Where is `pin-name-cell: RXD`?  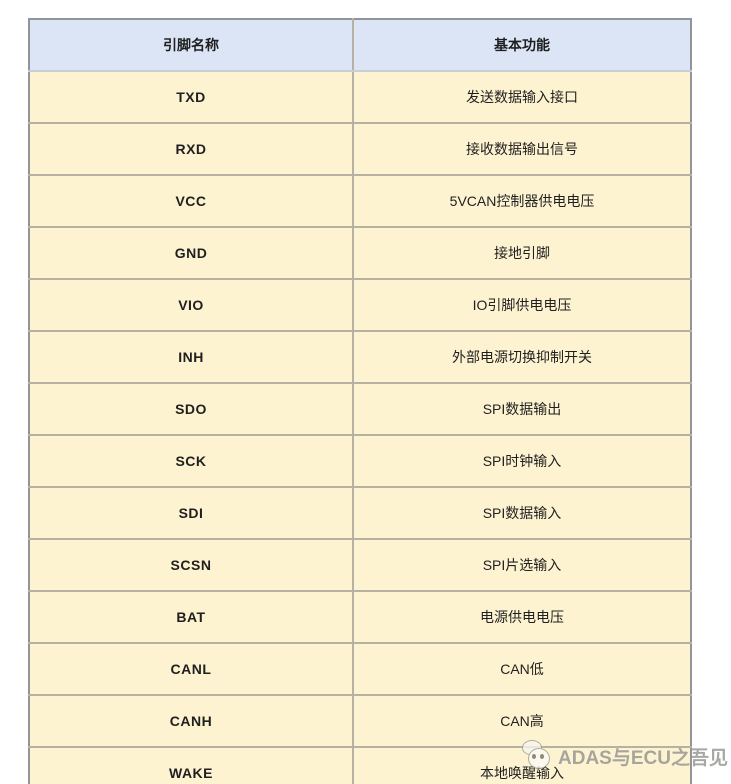 pin-name-cell: RXD is located at coordinates (191, 149).